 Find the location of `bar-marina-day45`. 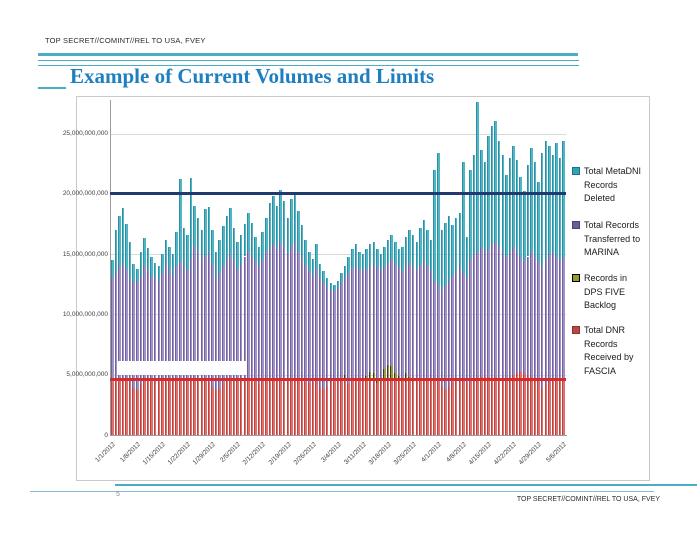

bar-marina-day45 is located at coordinates (273, 312).